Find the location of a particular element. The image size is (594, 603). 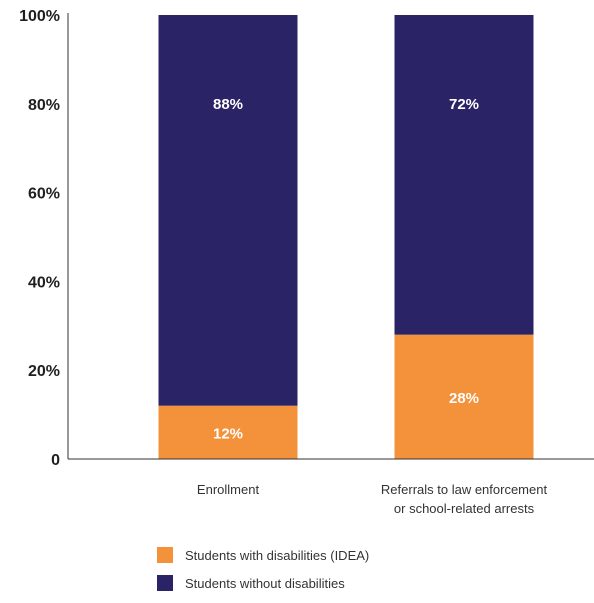

y-tick-label: 80% is located at coordinates (44, 105).